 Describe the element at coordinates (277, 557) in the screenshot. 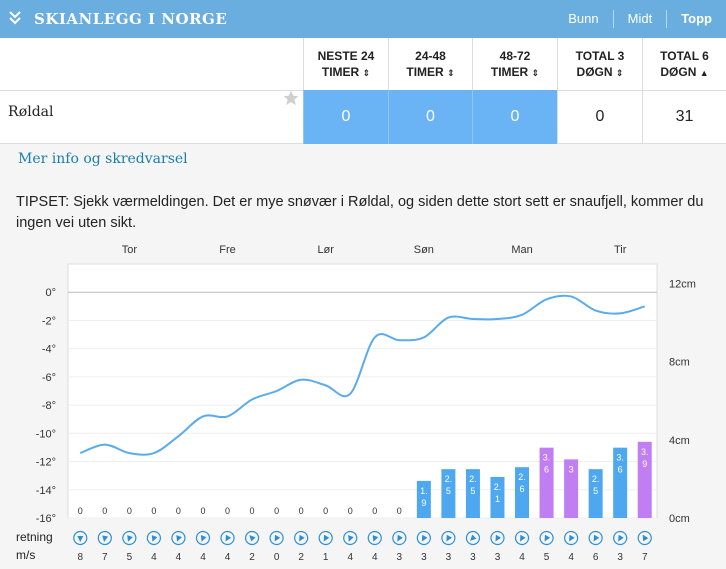

I see `wind-speed-value: 0` at that location.